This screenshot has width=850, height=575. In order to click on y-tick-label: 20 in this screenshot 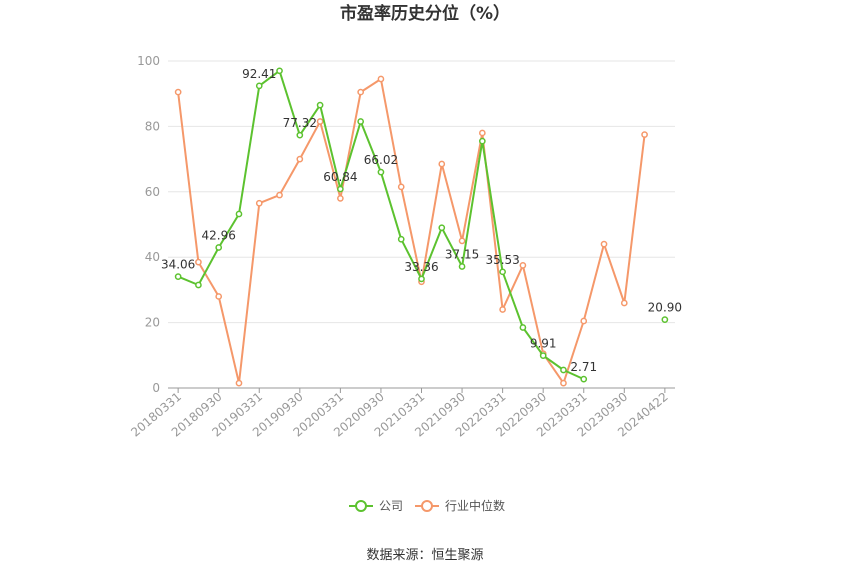, I will do `click(152, 323)`.